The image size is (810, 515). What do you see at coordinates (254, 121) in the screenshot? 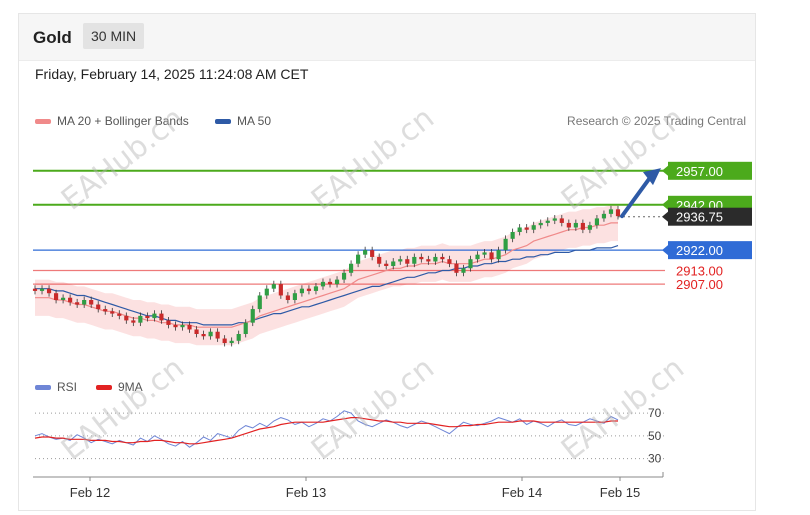
I see `ma50-label: MA 50` at bounding box center [254, 121].